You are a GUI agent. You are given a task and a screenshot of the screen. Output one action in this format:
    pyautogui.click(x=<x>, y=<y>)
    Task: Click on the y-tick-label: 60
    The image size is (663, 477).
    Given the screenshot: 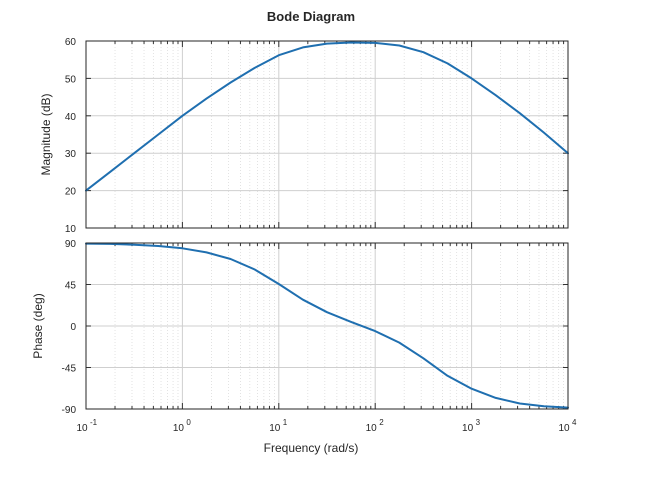 What is the action you would take?
    pyautogui.click(x=71, y=42)
    